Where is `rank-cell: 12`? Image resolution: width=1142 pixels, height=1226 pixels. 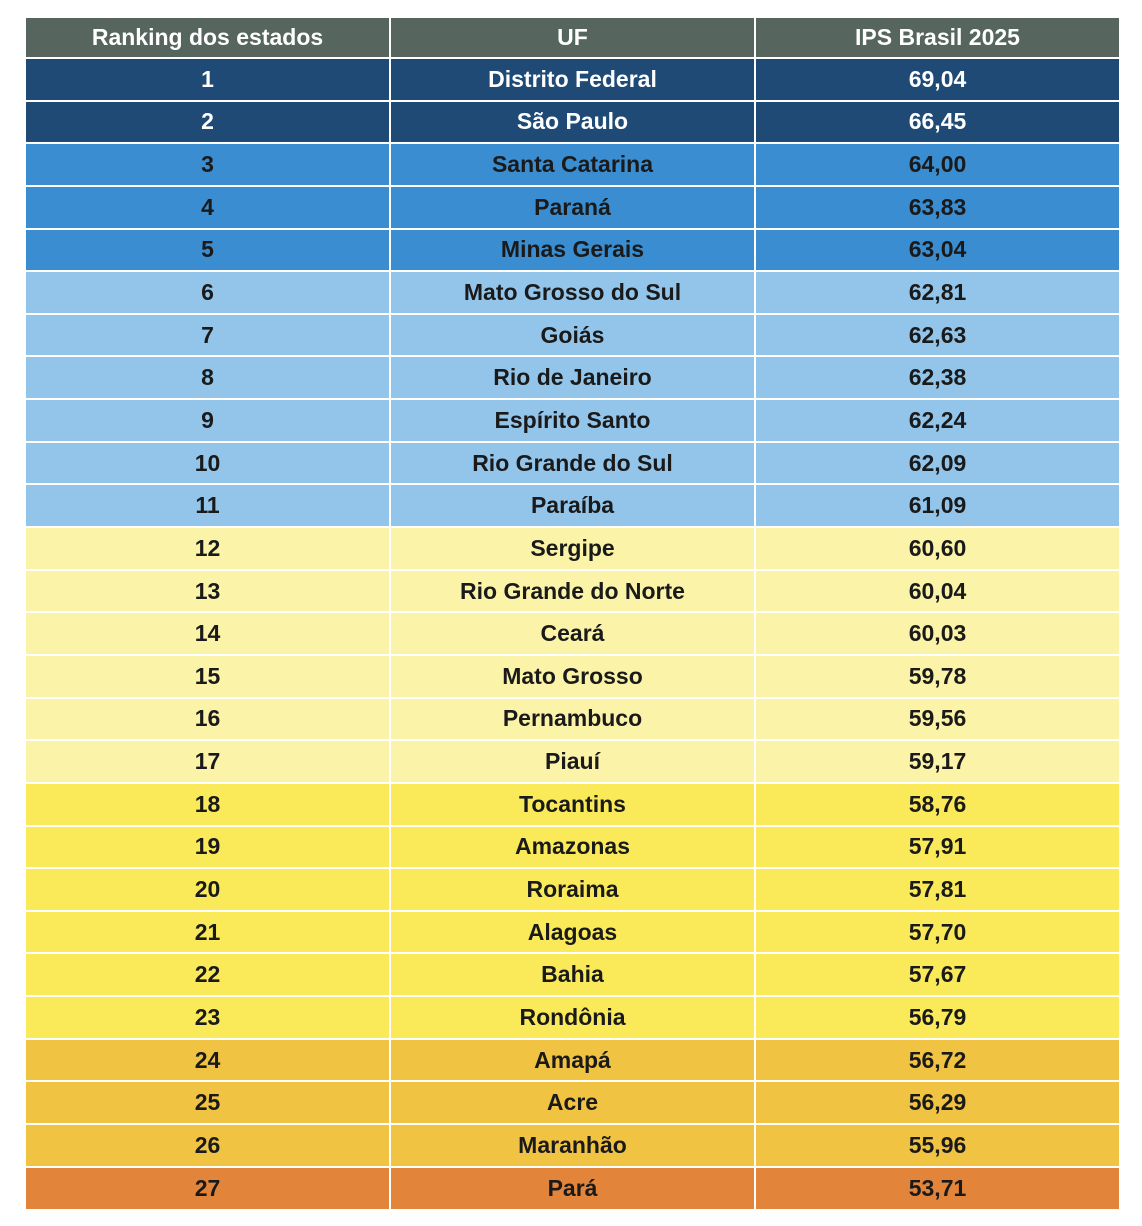
rank-cell: 12 is located at coordinates (208, 549).